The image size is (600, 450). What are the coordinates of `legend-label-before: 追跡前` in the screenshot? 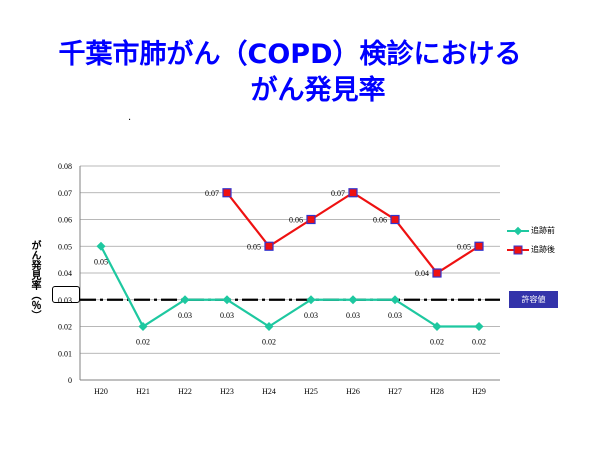 It's located at (543, 230).